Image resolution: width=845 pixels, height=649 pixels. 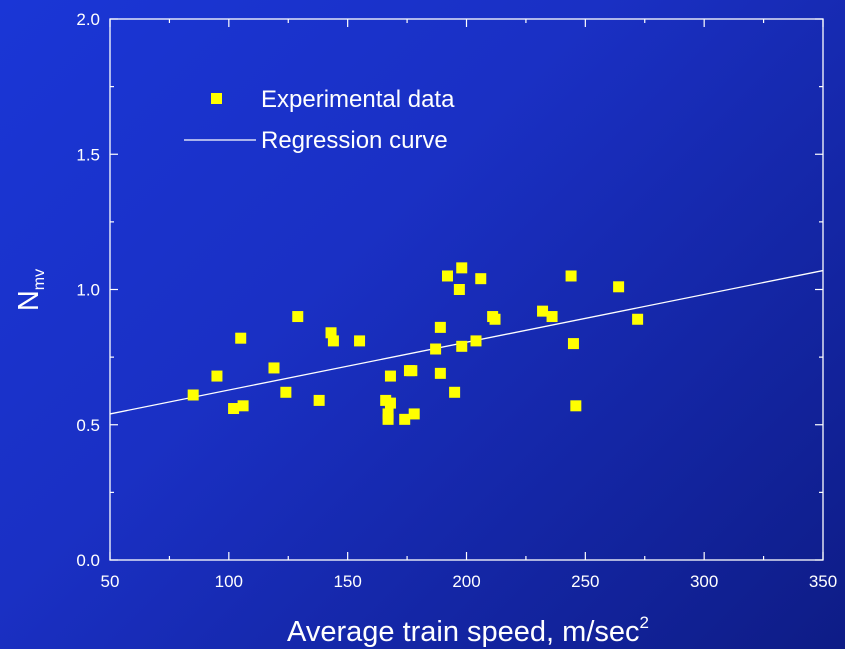 What do you see at coordinates (29, 300) in the screenshot?
I see `y-axis-title-main: N` at bounding box center [29, 300].